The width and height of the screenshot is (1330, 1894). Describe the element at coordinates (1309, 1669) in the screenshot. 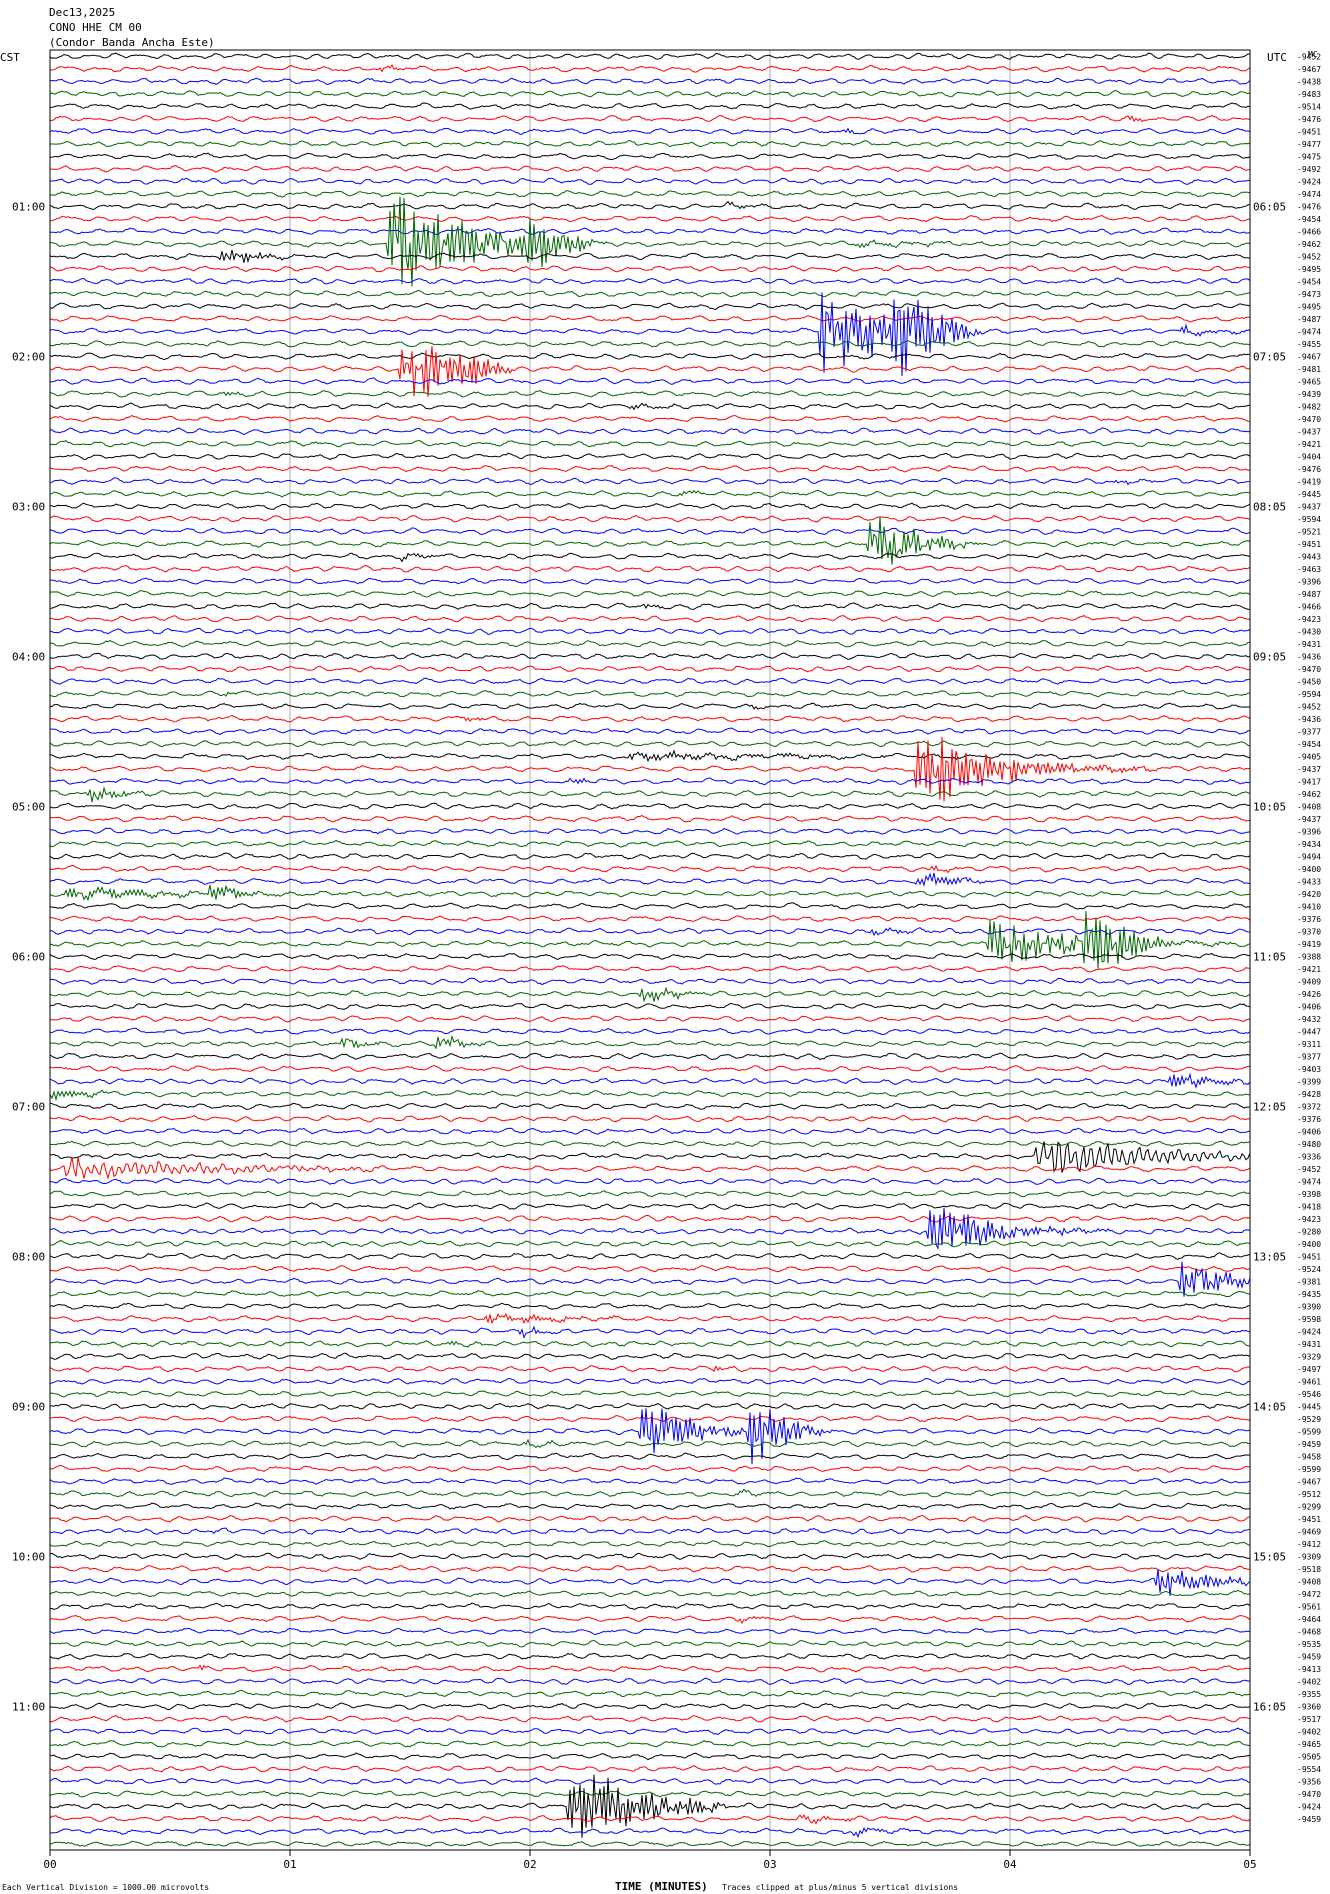

I see `row-mean-label: -9413` at that location.